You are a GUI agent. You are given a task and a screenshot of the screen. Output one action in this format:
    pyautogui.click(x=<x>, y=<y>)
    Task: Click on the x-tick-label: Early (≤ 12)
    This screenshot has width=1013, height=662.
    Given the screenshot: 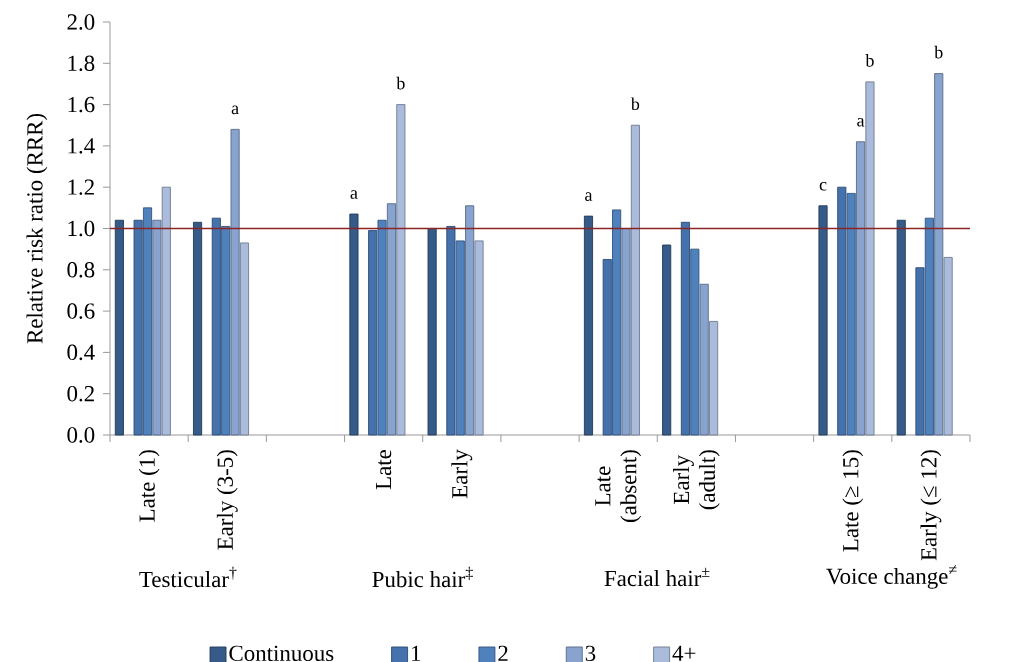 What is the action you would take?
    pyautogui.click(x=931, y=505)
    